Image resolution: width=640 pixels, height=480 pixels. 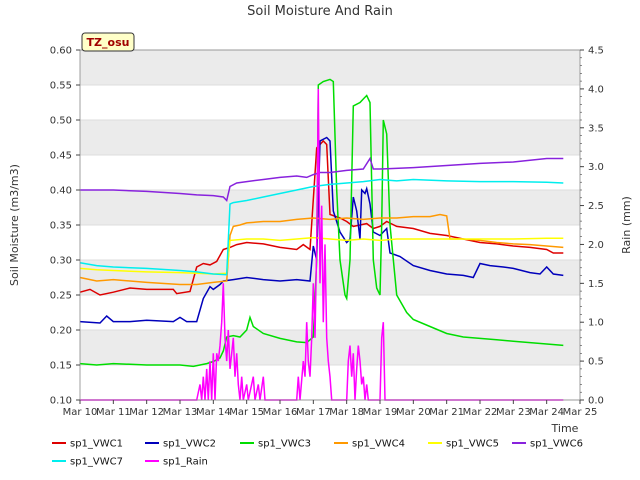 What do you see at coordinates (313, 412) in the screenshot?
I see `x-tick-label: Mar 17` at bounding box center [313, 412].